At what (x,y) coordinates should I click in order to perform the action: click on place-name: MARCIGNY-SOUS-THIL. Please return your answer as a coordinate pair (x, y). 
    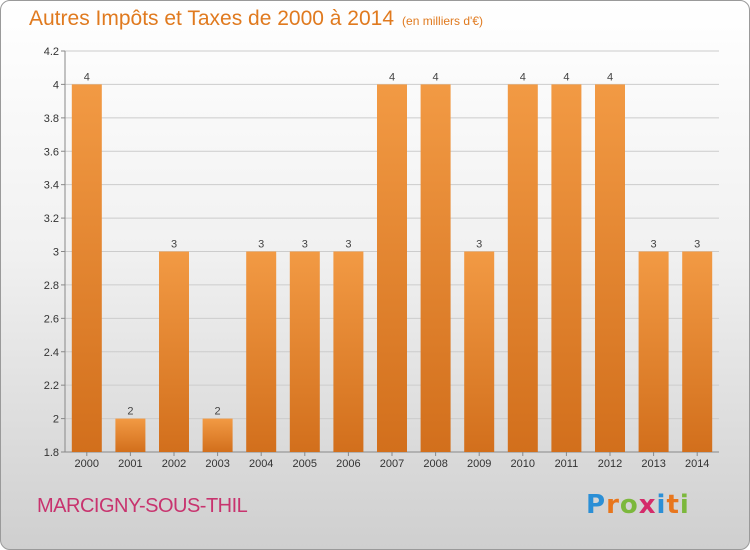
    Looking at the image, I should click on (142, 506).